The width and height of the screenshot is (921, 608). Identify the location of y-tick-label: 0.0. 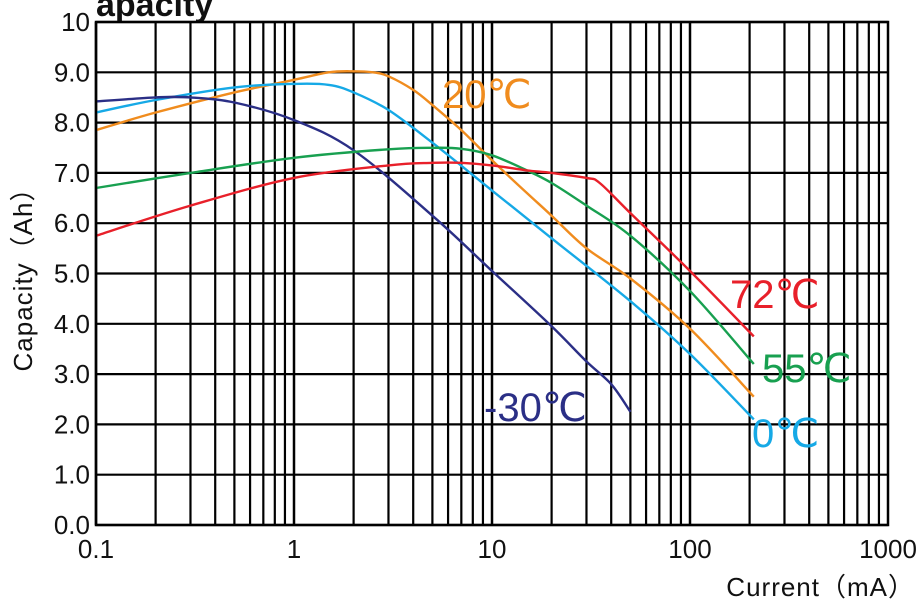
(72, 525).